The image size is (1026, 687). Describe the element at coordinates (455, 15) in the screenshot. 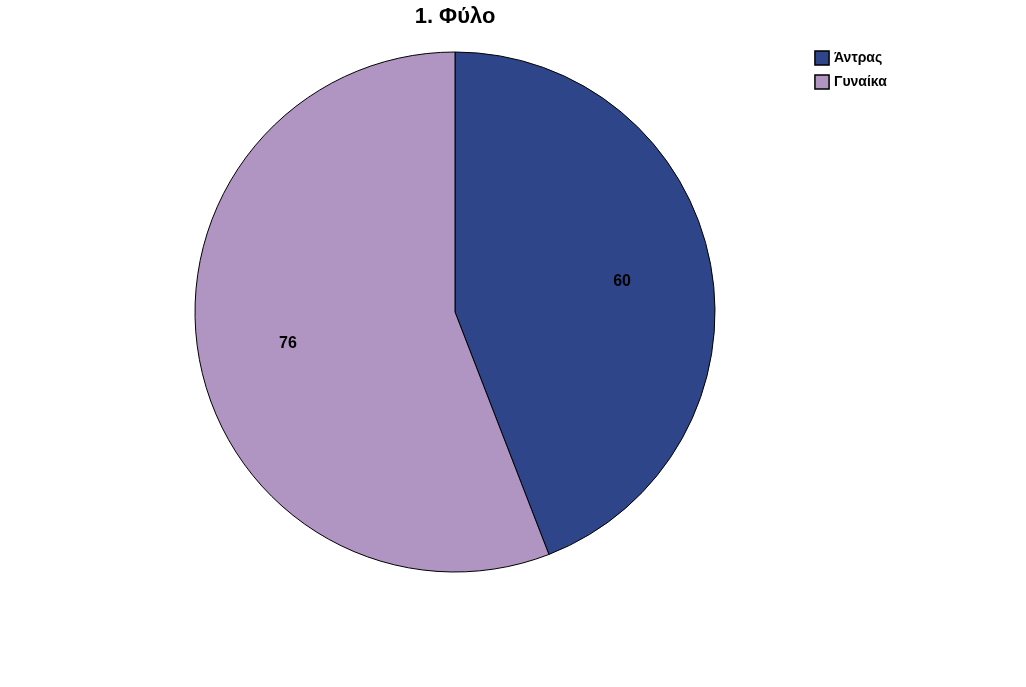

I see `chart-title: 1. Φύλο` at that location.